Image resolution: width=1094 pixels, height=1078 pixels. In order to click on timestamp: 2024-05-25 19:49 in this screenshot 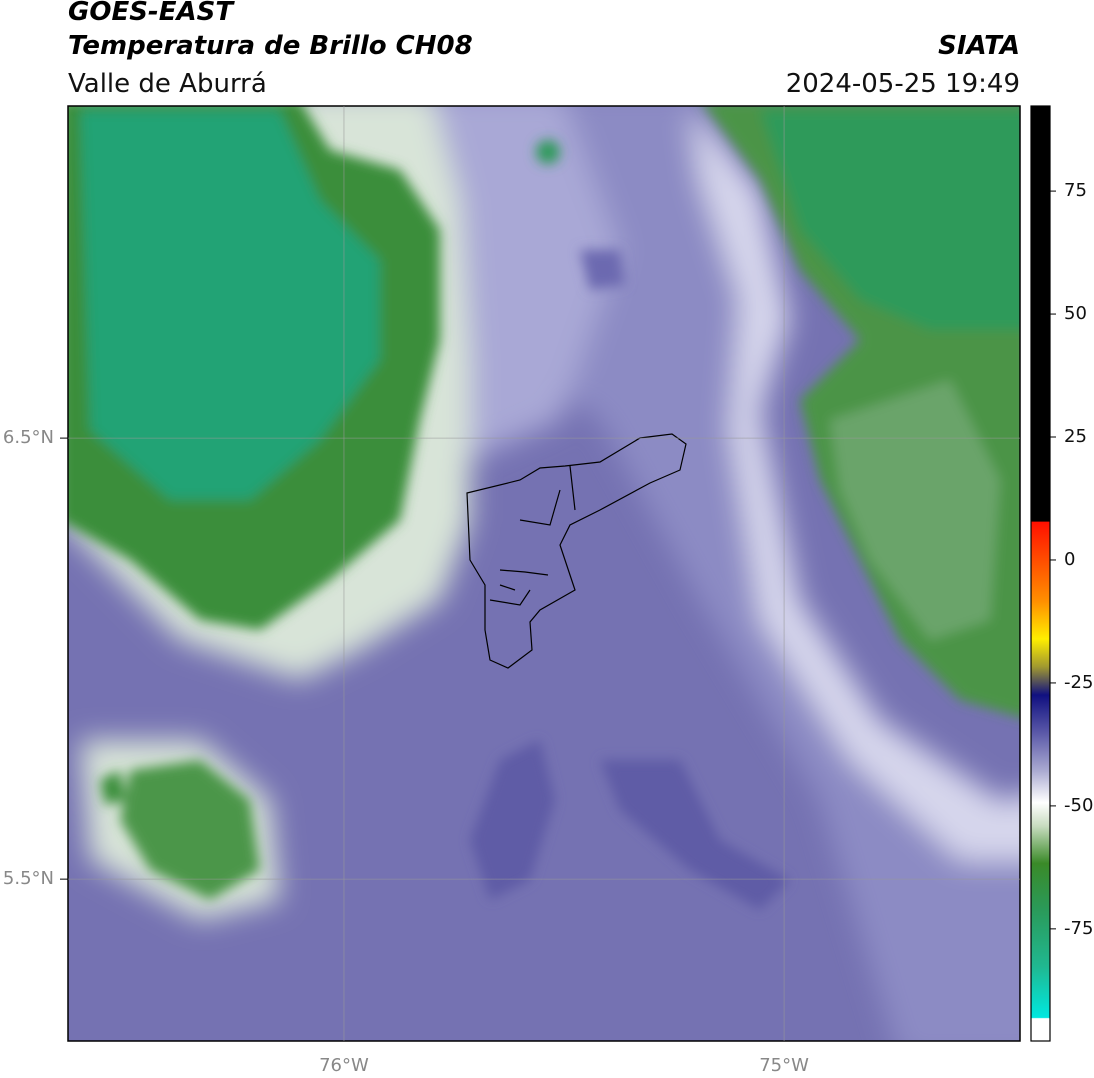, I will do `click(903, 84)`.